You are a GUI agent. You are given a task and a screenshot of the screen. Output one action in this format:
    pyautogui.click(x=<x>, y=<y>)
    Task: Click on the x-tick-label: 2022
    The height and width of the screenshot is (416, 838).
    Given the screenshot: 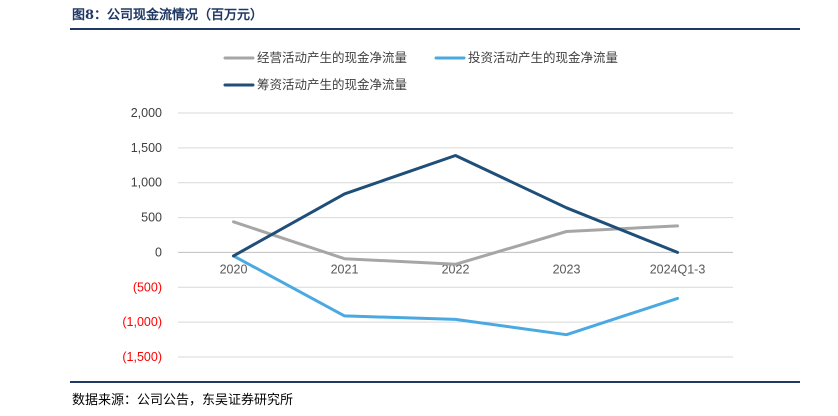 What is the action you would take?
    pyautogui.click(x=456, y=269)
    